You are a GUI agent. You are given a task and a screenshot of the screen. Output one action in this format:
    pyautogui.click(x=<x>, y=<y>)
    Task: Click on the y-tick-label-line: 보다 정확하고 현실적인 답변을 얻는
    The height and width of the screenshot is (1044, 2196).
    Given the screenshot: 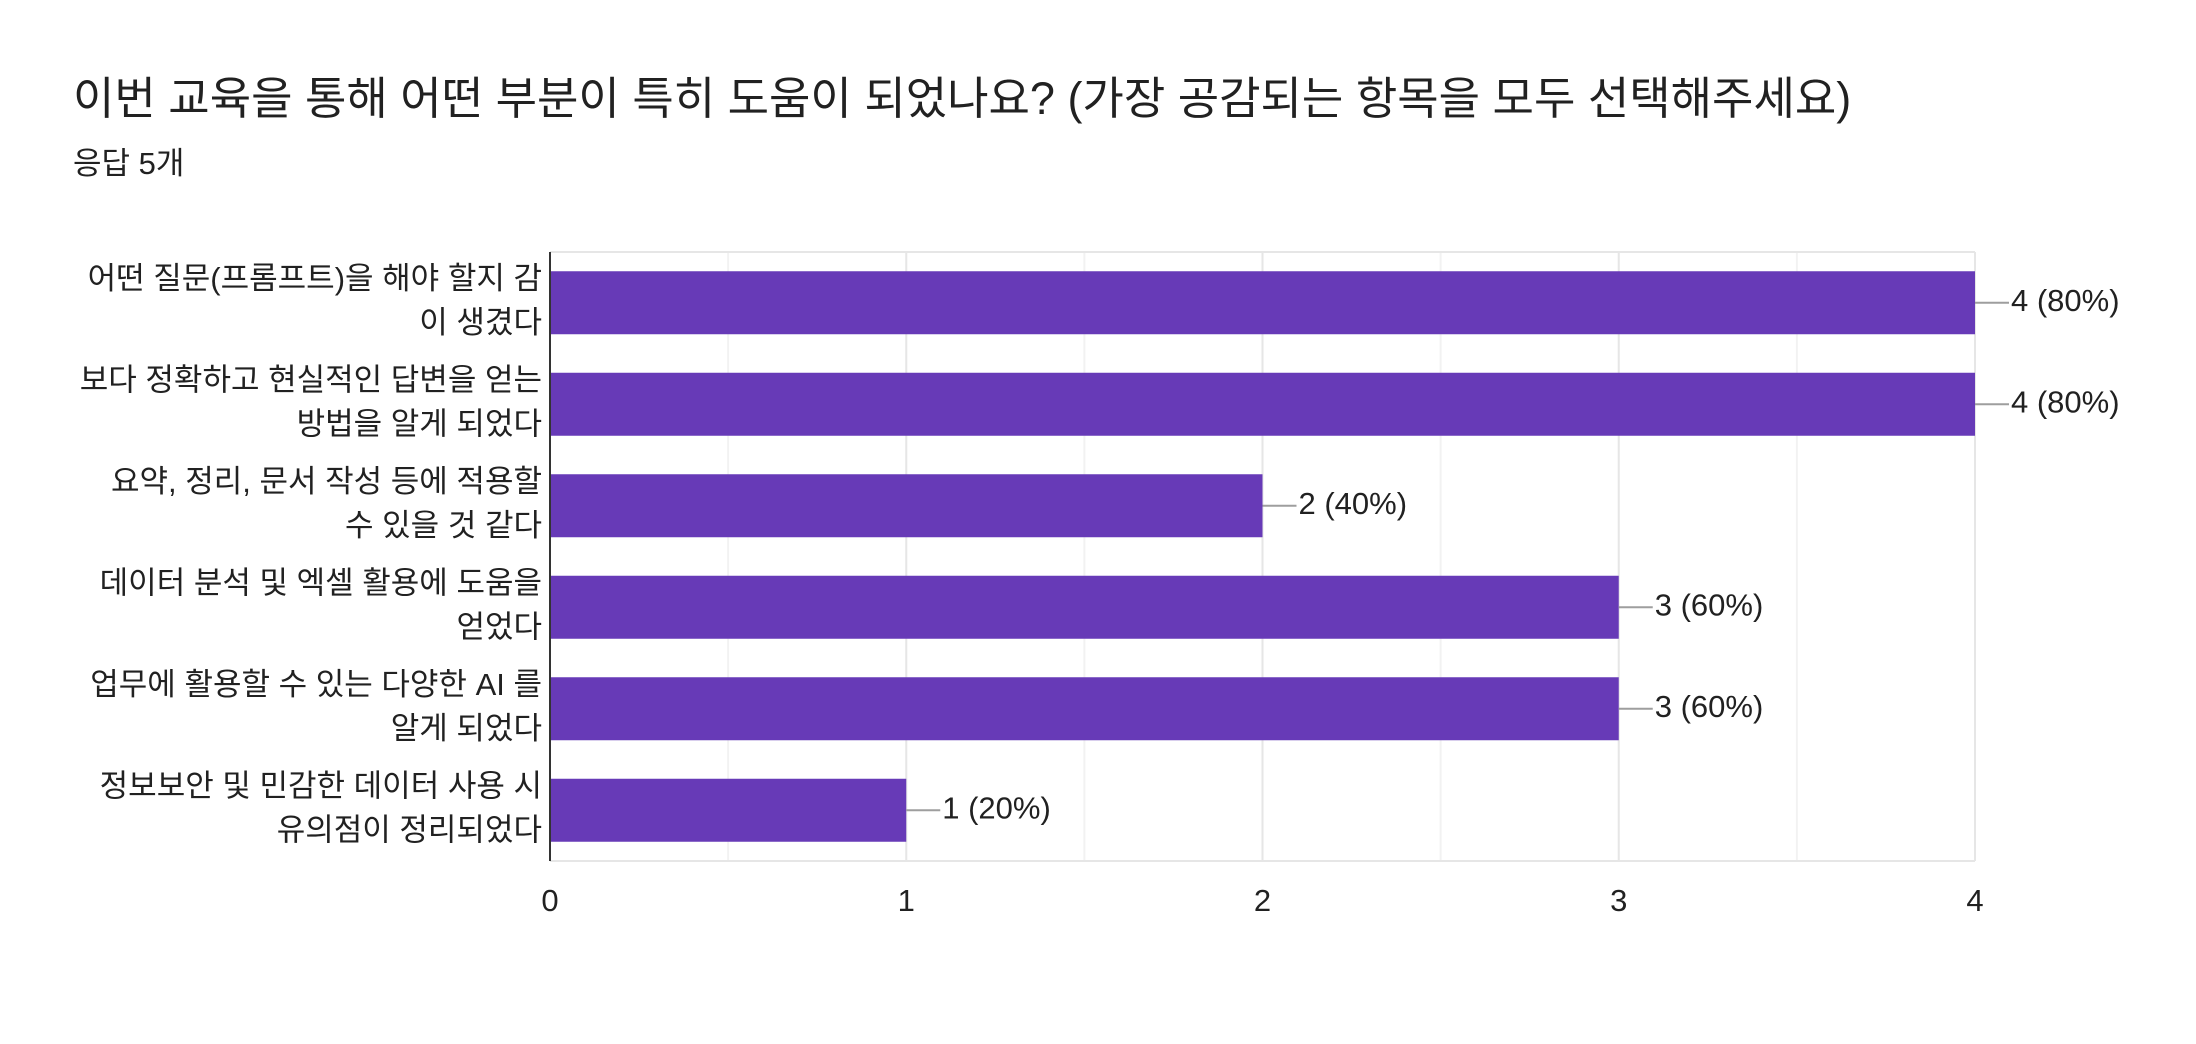 What is the action you would take?
    pyautogui.click(x=311, y=379)
    